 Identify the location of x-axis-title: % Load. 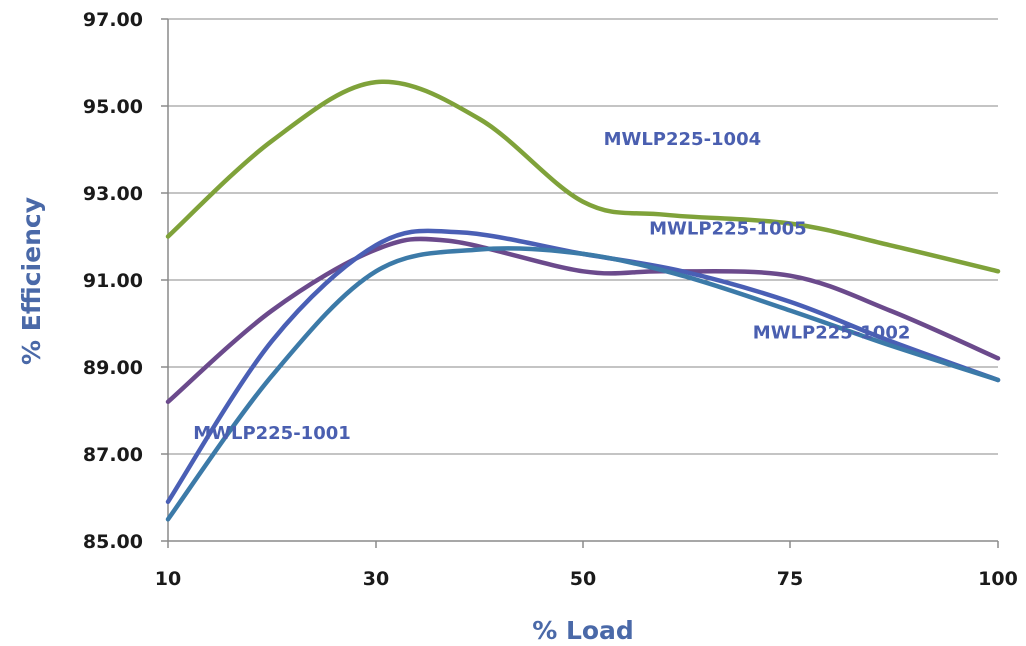
(583, 630).